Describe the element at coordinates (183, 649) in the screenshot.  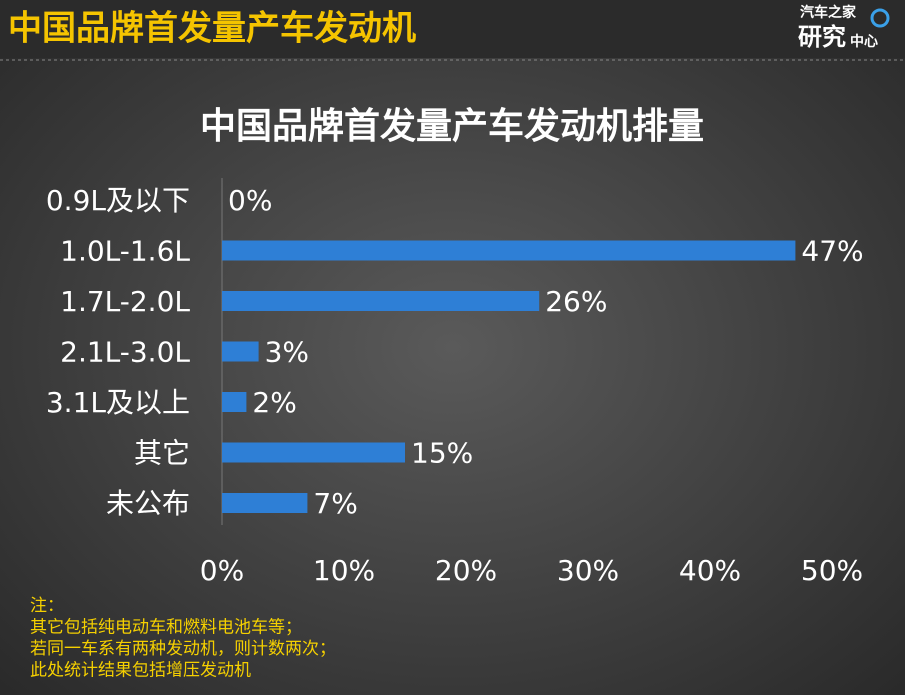
I see `note: 若同一车系有两种发动机，则计数两次；` at that location.